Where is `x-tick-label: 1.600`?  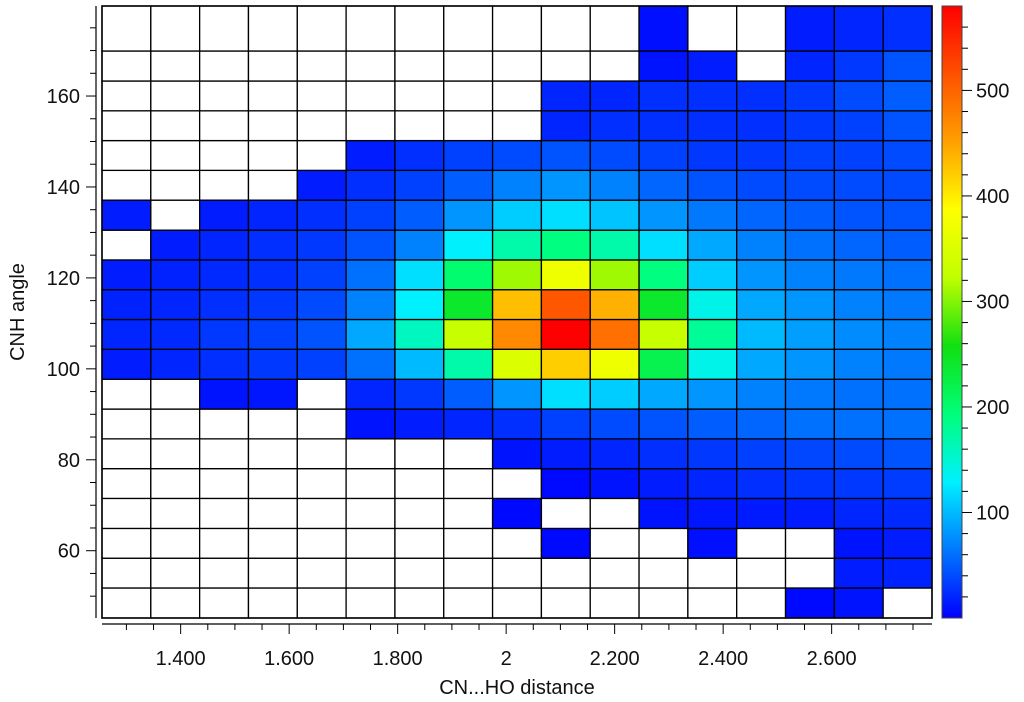 x-tick-label: 1.600 is located at coordinates (289, 659).